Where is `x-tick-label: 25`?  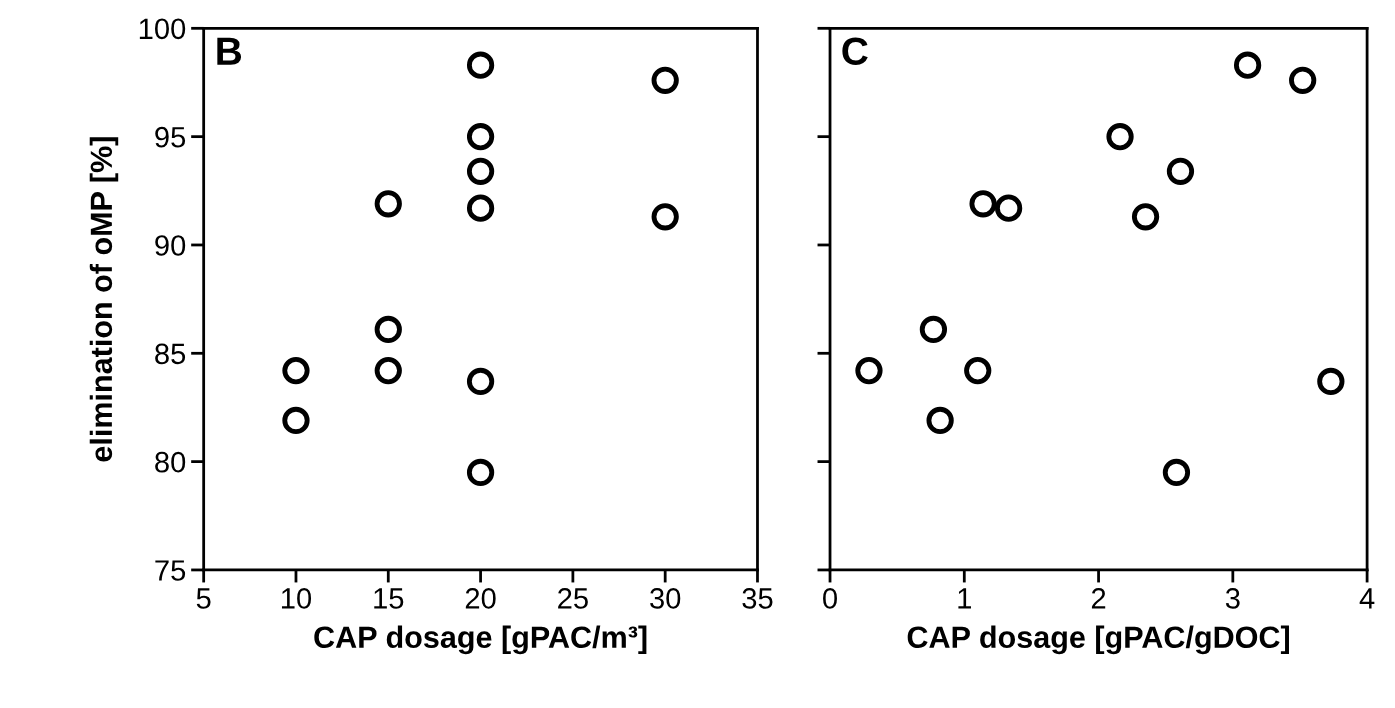 x-tick-label: 25 is located at coordinates (573, 598).